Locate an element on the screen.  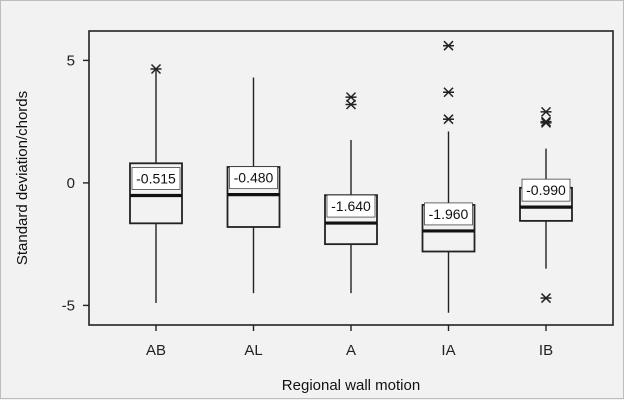
y-axis-title: Standard deviation/chords is located at coordinates (22, 178).